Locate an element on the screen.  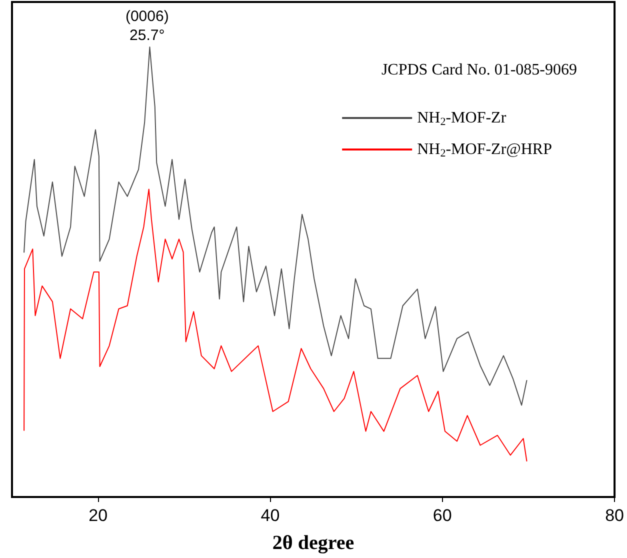
x-axis-title: 2θ degree is located at coordinates (313, 543).